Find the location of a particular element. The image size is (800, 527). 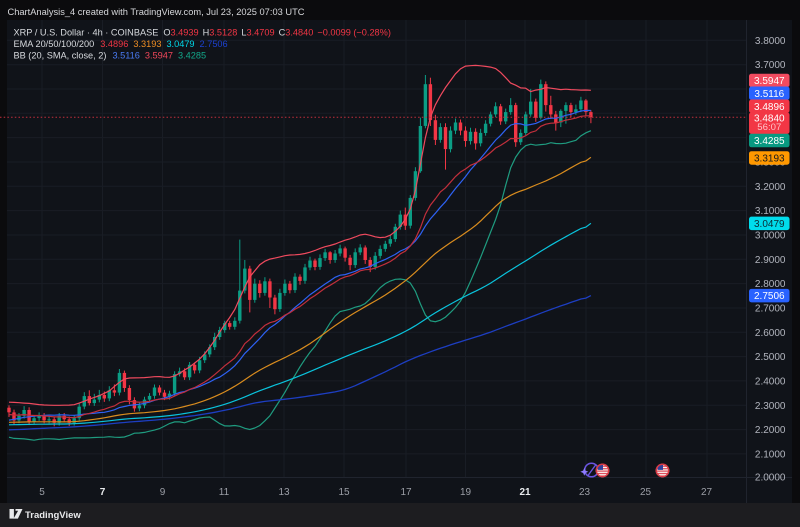

svg-text: 2.0000 is located at coordinates (770, 478).